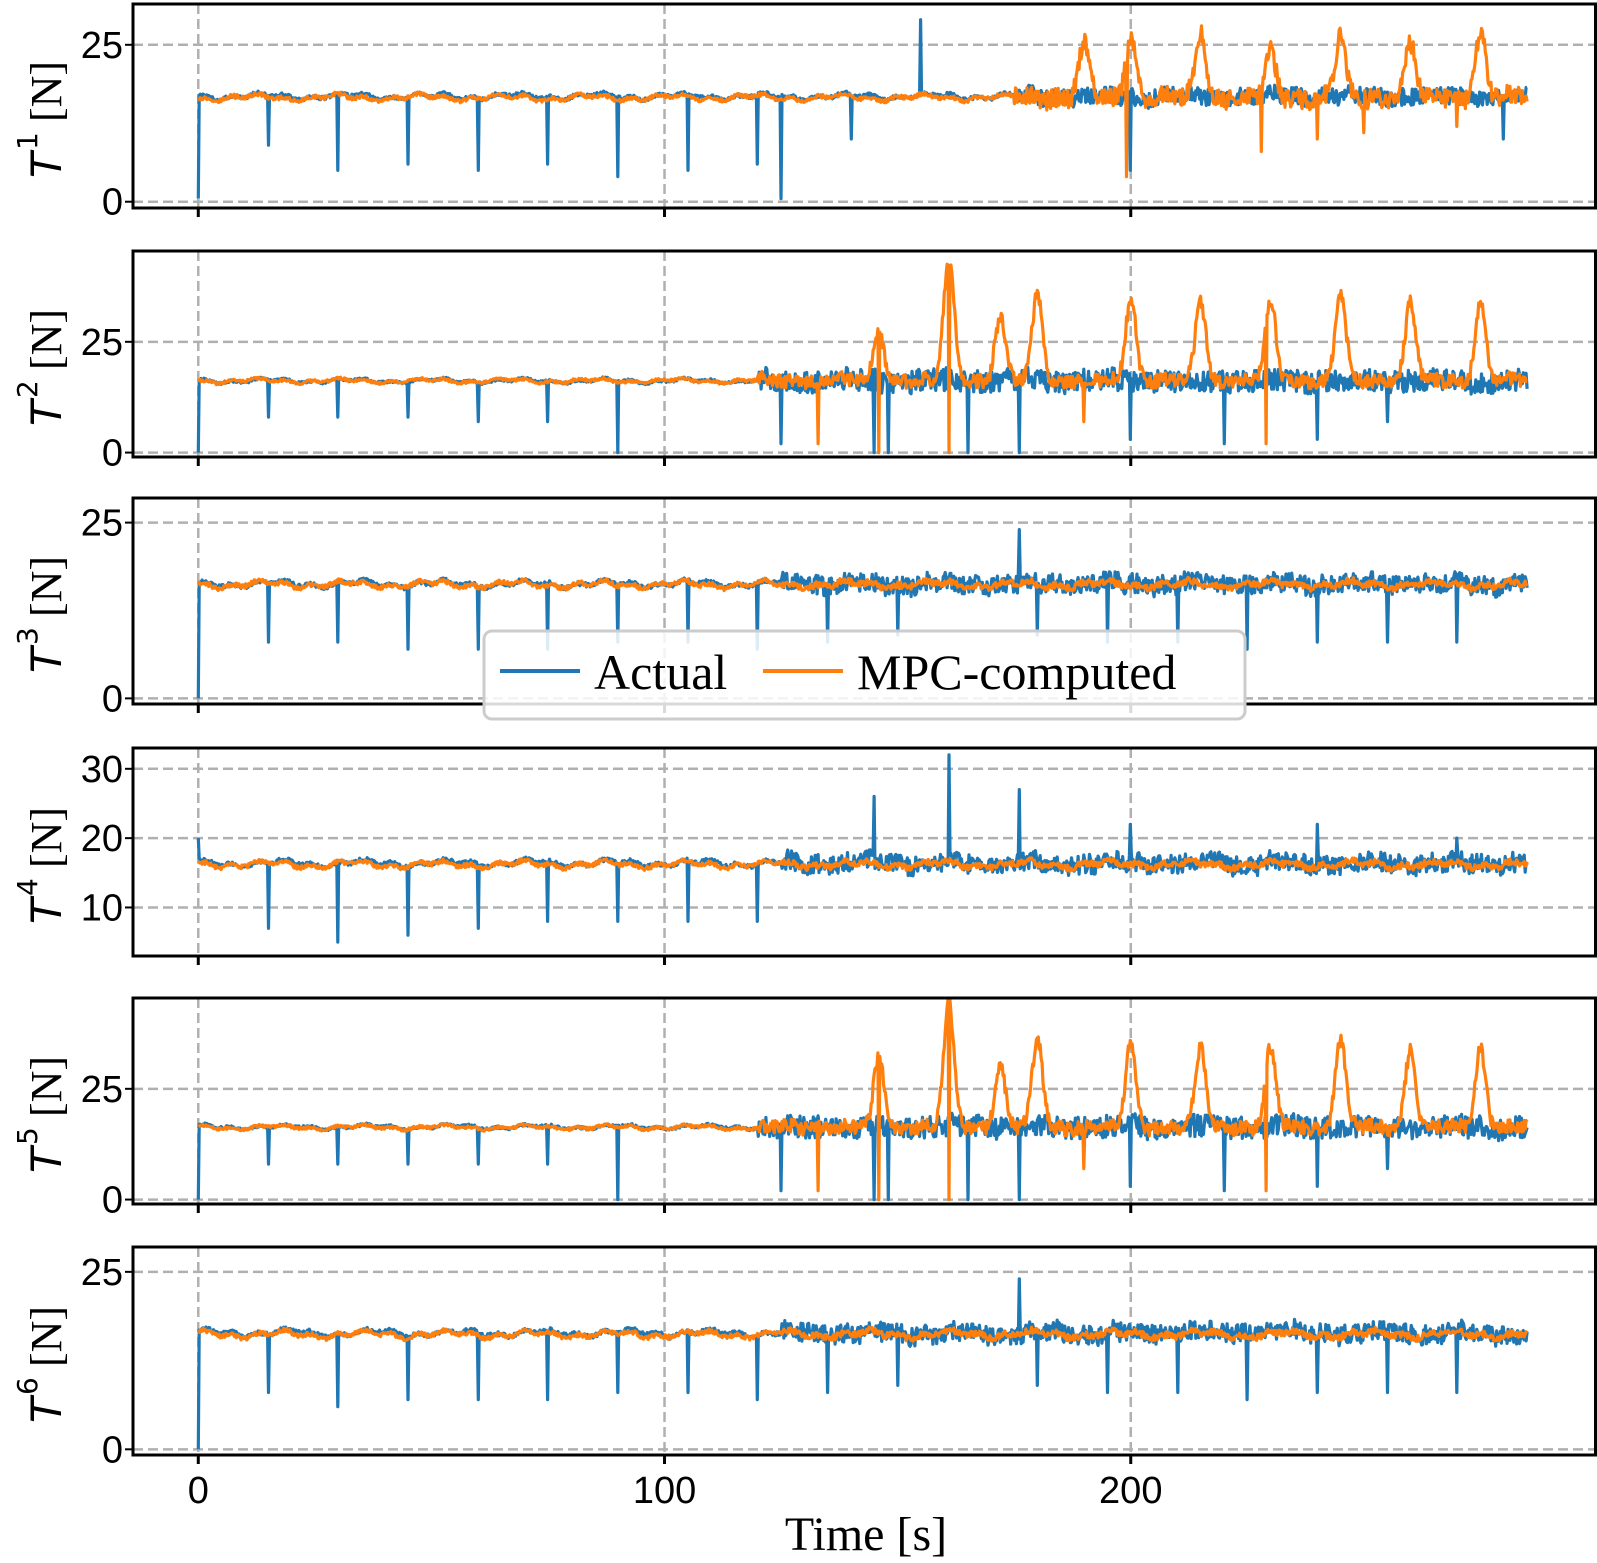 This screenshot has width=1597, height=1563. What do you see at coordinates (102, 839) in the screenshot?
I see `y-tick-label: 20` at bounding box center [102, 839].